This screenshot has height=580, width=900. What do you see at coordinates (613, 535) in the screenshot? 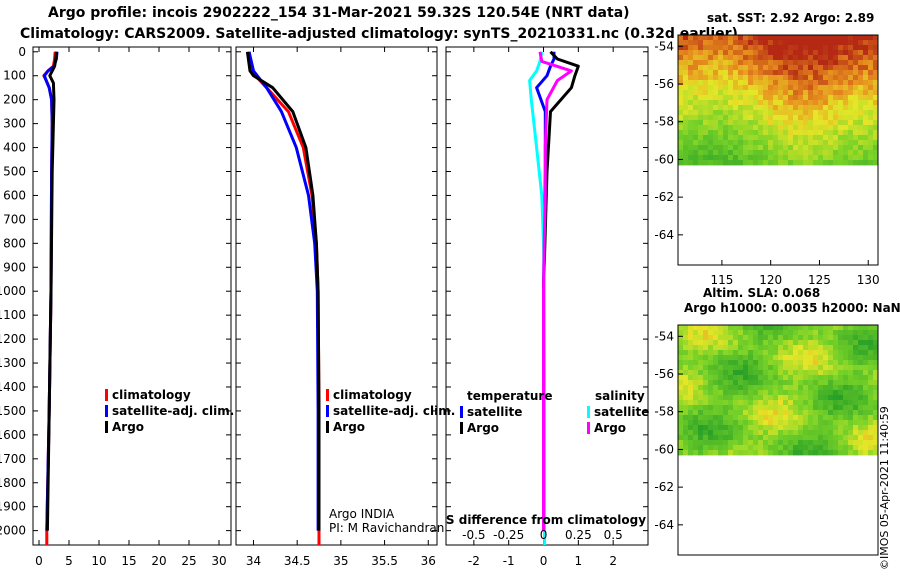
I see `salinity-diff-tick-label: 0.5` at bounding box center [613, 535].